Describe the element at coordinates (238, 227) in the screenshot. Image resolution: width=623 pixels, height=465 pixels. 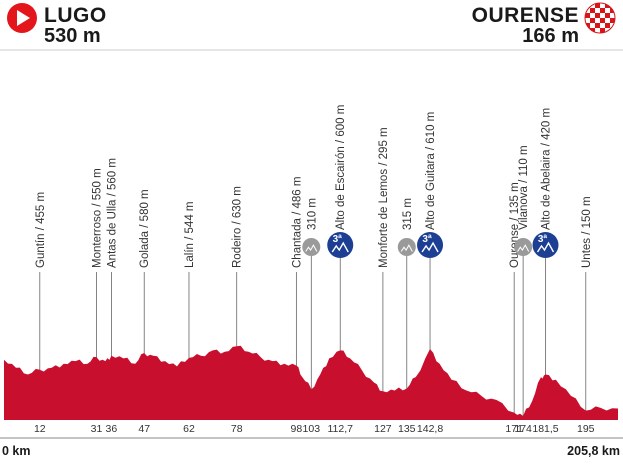
I see `waypoint-label: Rodeiro / 630 m` at that location.